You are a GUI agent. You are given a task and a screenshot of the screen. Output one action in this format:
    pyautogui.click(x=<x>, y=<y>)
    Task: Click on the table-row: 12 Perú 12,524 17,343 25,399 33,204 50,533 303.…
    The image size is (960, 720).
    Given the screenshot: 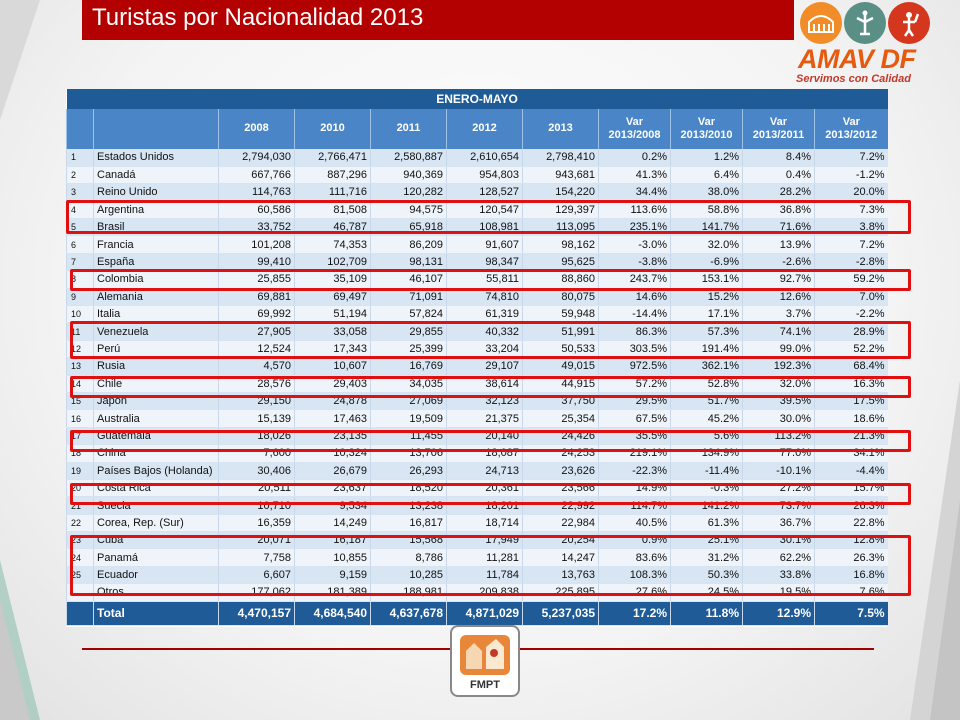 What is the action you would take?
    pyautogui.click(x=477, y=349)
    